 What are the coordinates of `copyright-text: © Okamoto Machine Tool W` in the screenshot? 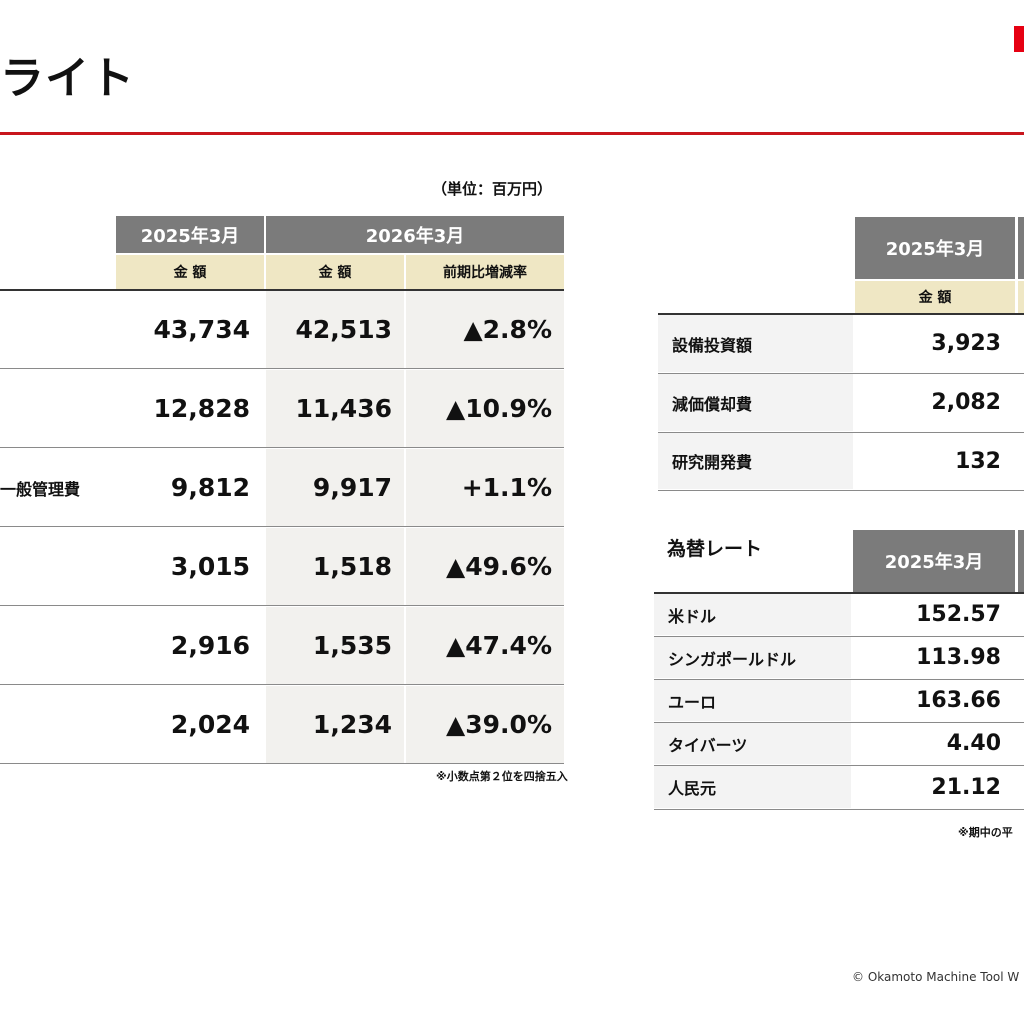 It's located at (936, 977).